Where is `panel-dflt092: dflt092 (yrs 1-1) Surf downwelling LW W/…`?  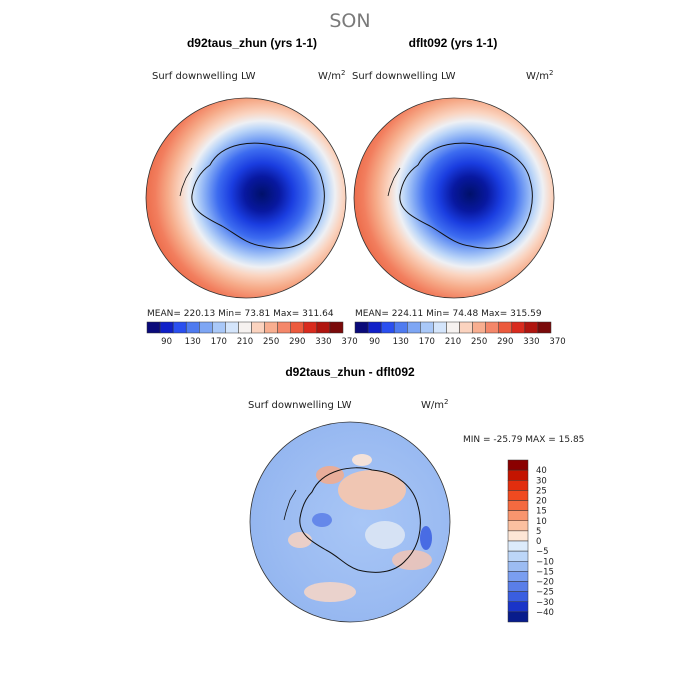
panel-dflt092: dflt092 (yrs 1-1) Surf downwelling LW W/… is located at coordinates (459, 191).